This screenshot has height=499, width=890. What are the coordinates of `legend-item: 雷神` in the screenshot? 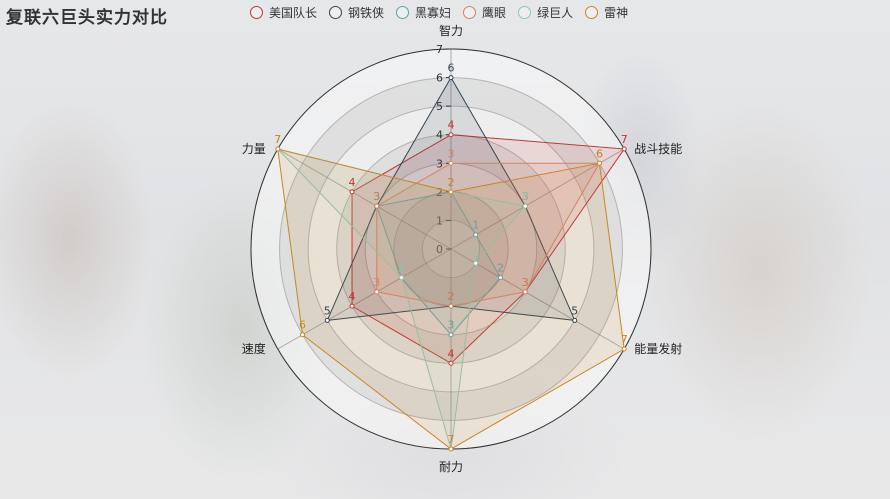 It's located at (606, 12).